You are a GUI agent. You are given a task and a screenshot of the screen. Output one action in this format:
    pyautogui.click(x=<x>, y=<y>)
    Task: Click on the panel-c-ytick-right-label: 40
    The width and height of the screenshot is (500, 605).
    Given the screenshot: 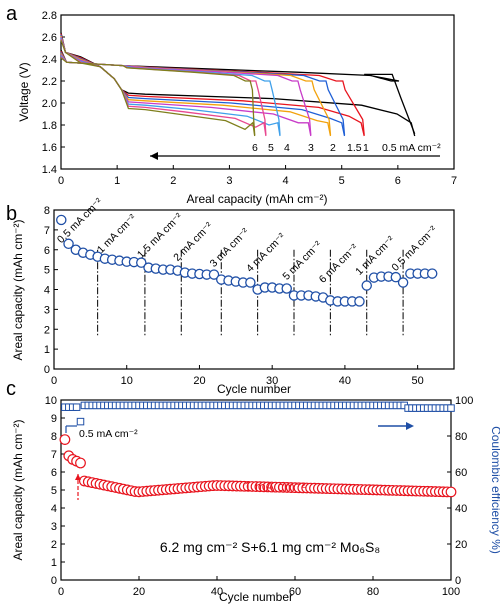 What is the action you would take?
    pyautogui.click(x=461, y=509)
    